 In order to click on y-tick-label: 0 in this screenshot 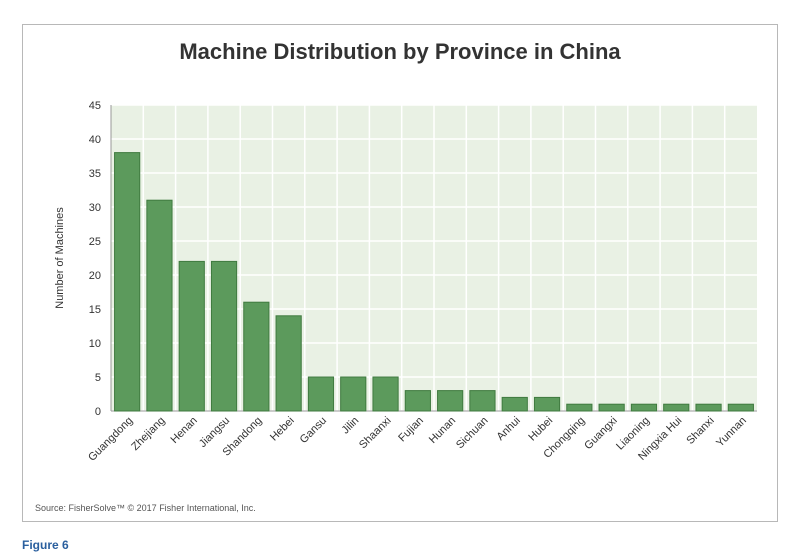, I will do `click(98, 412)`.